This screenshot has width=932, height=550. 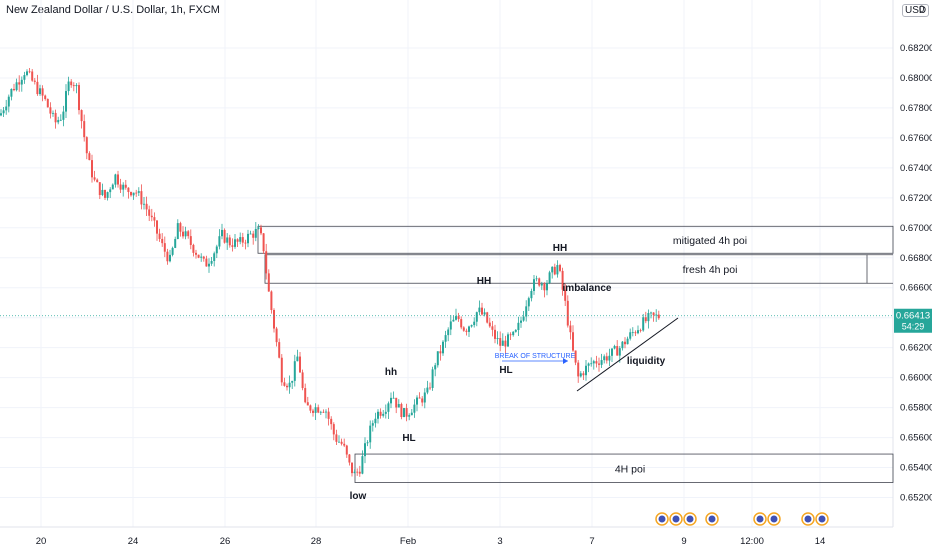 I want to click on currency-button: USD, so click(x=916, y=10).